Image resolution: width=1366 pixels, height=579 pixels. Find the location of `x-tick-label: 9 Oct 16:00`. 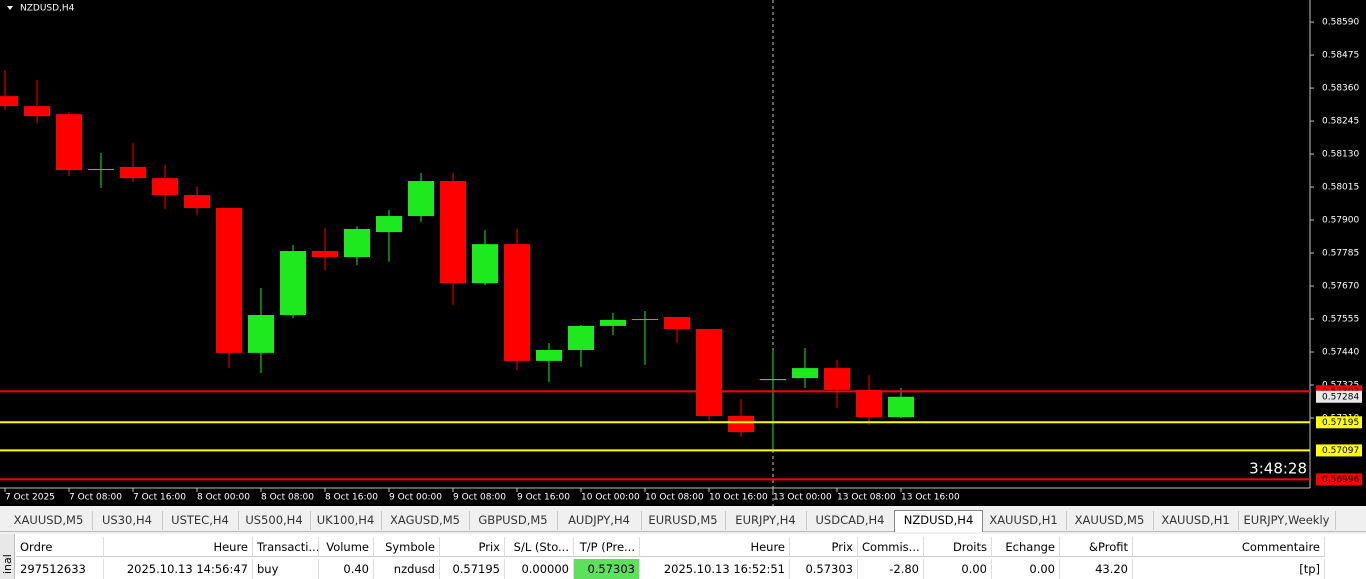

x-tick-label: 9 Oct 16:00 is located at coordinates (543, 498).